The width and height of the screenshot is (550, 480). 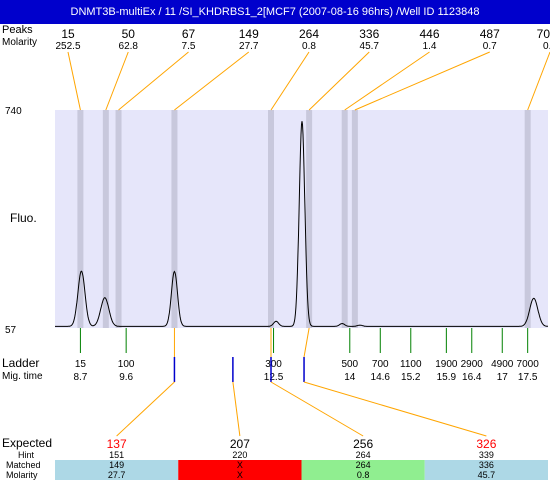 What do you see at coordinates (239, 455) in the screenshot?
I see `hint-size: 220` at bounding box center [239, 455].